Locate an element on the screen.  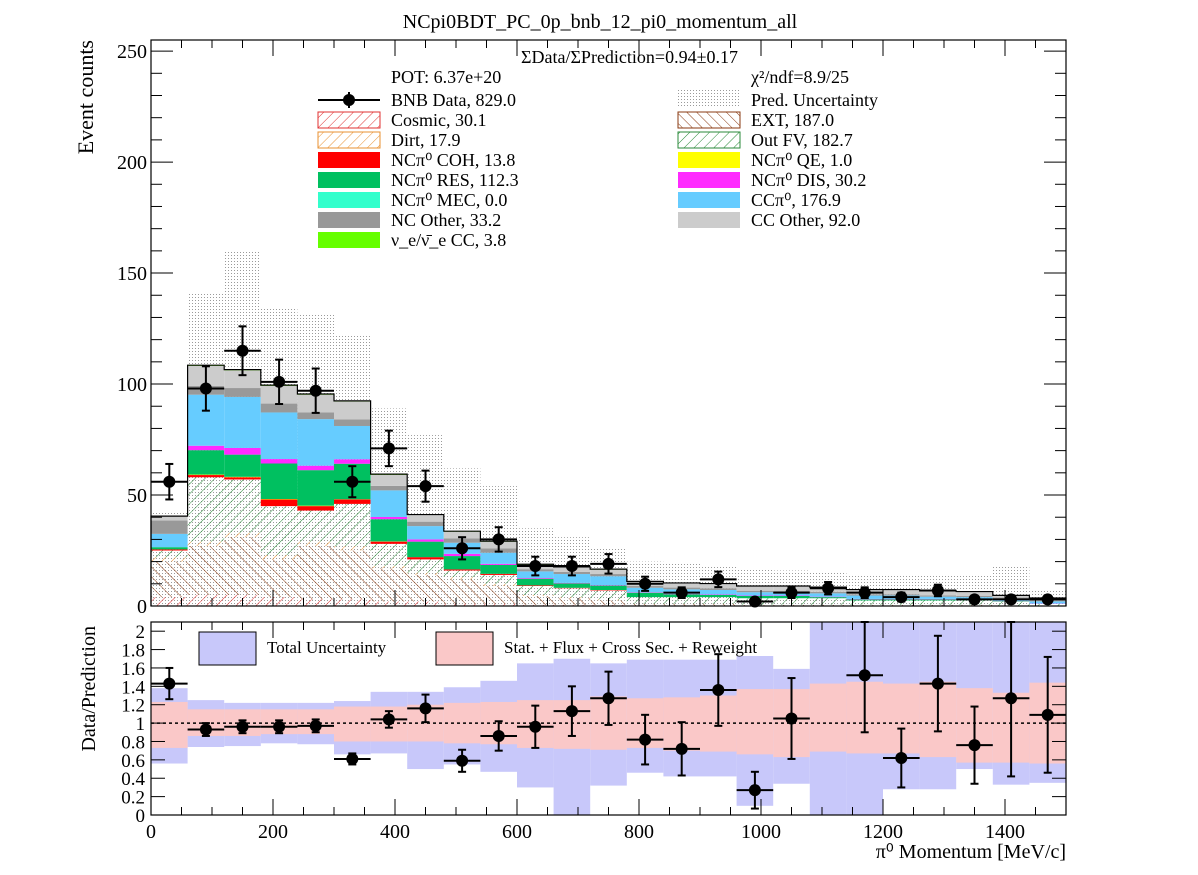
legend-item-series-7: NCπ⁰ DIS, 30.2 is located at coordinates (772, 180).